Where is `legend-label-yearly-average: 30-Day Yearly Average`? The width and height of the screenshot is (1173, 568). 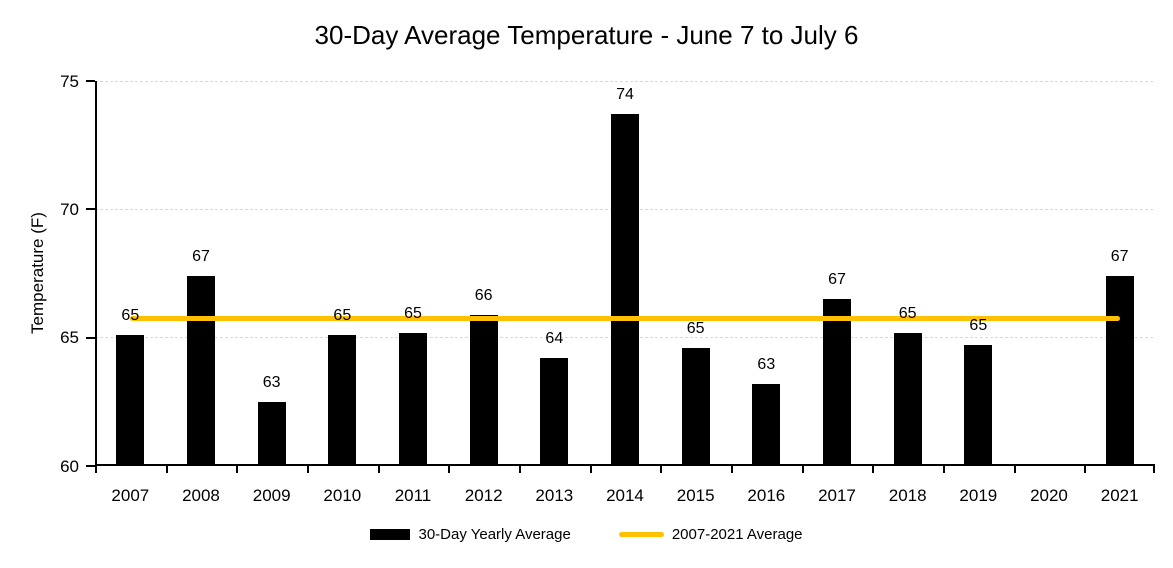 legend-label-yearly-average: 30-Day Yearly Average is located at coordinates (494, 534).